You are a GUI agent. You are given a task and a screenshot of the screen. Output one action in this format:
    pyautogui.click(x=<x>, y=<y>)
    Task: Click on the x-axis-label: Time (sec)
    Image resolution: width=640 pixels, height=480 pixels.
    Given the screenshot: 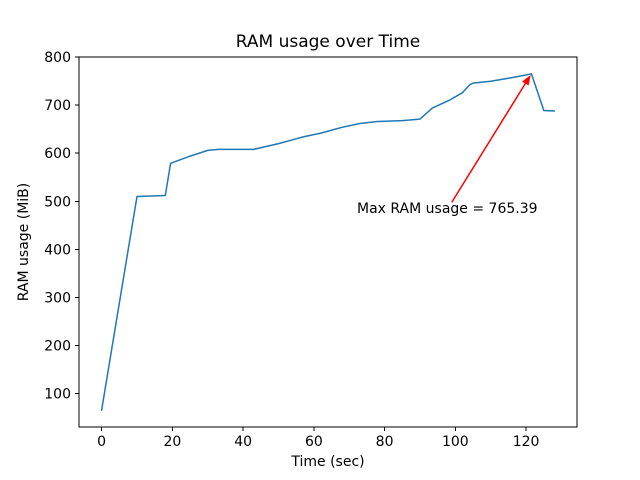 What is the action you would take?
    pyautogui.click(x=327, y=462)
    